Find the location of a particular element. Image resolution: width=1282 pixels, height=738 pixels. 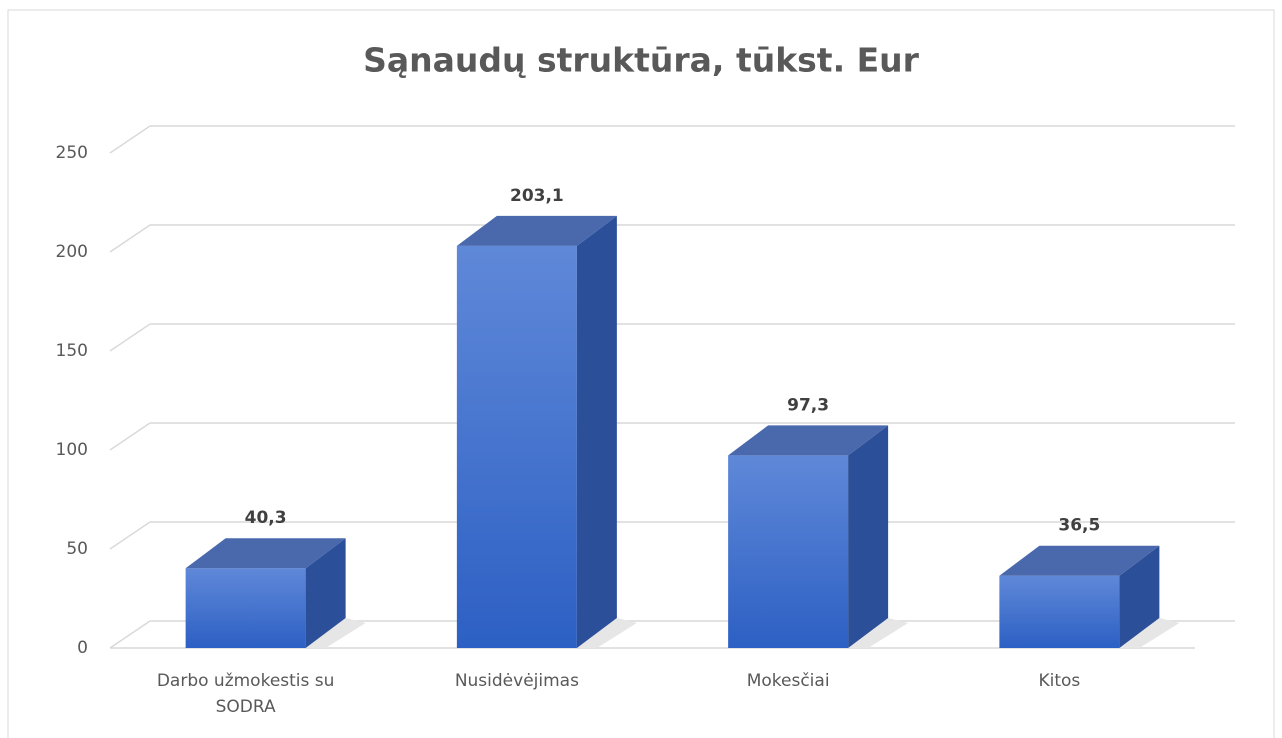

y-tick-label: 200 is located at coordinates (72, 252).